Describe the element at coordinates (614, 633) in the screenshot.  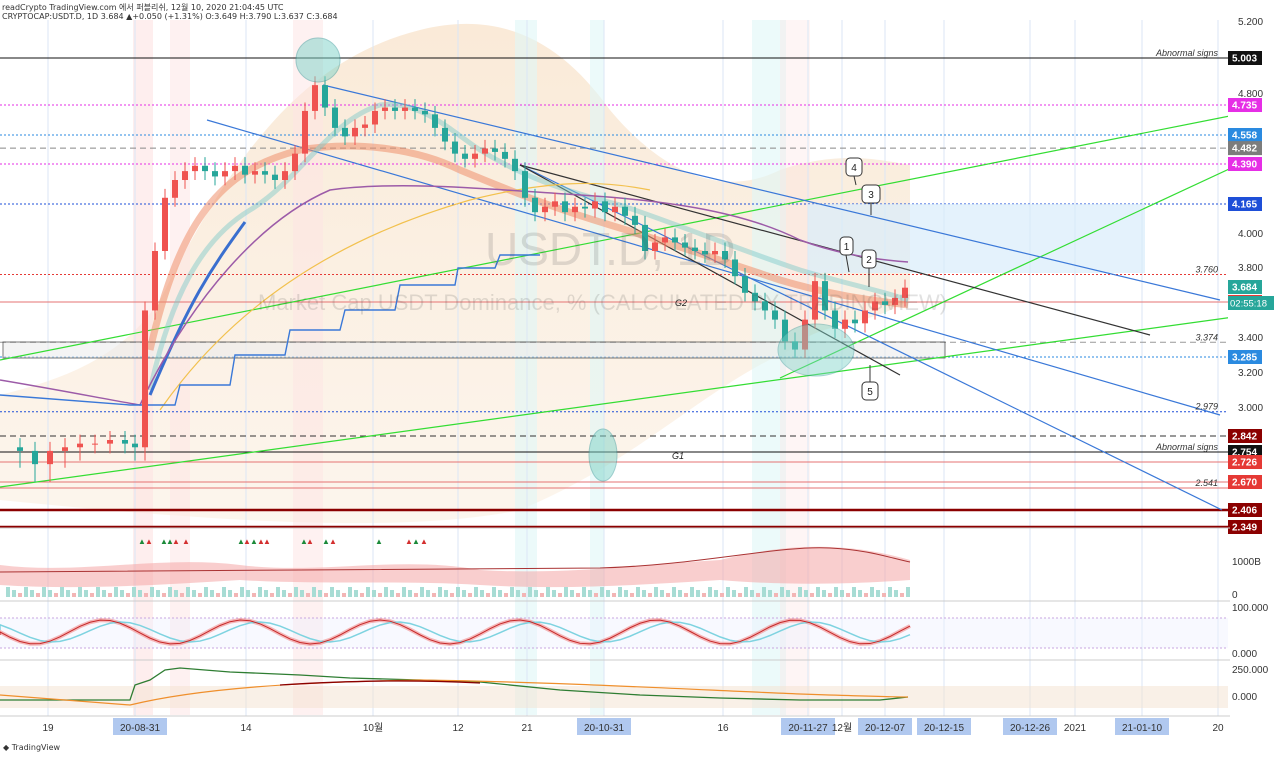
I see `oscillator-pane` at that location.